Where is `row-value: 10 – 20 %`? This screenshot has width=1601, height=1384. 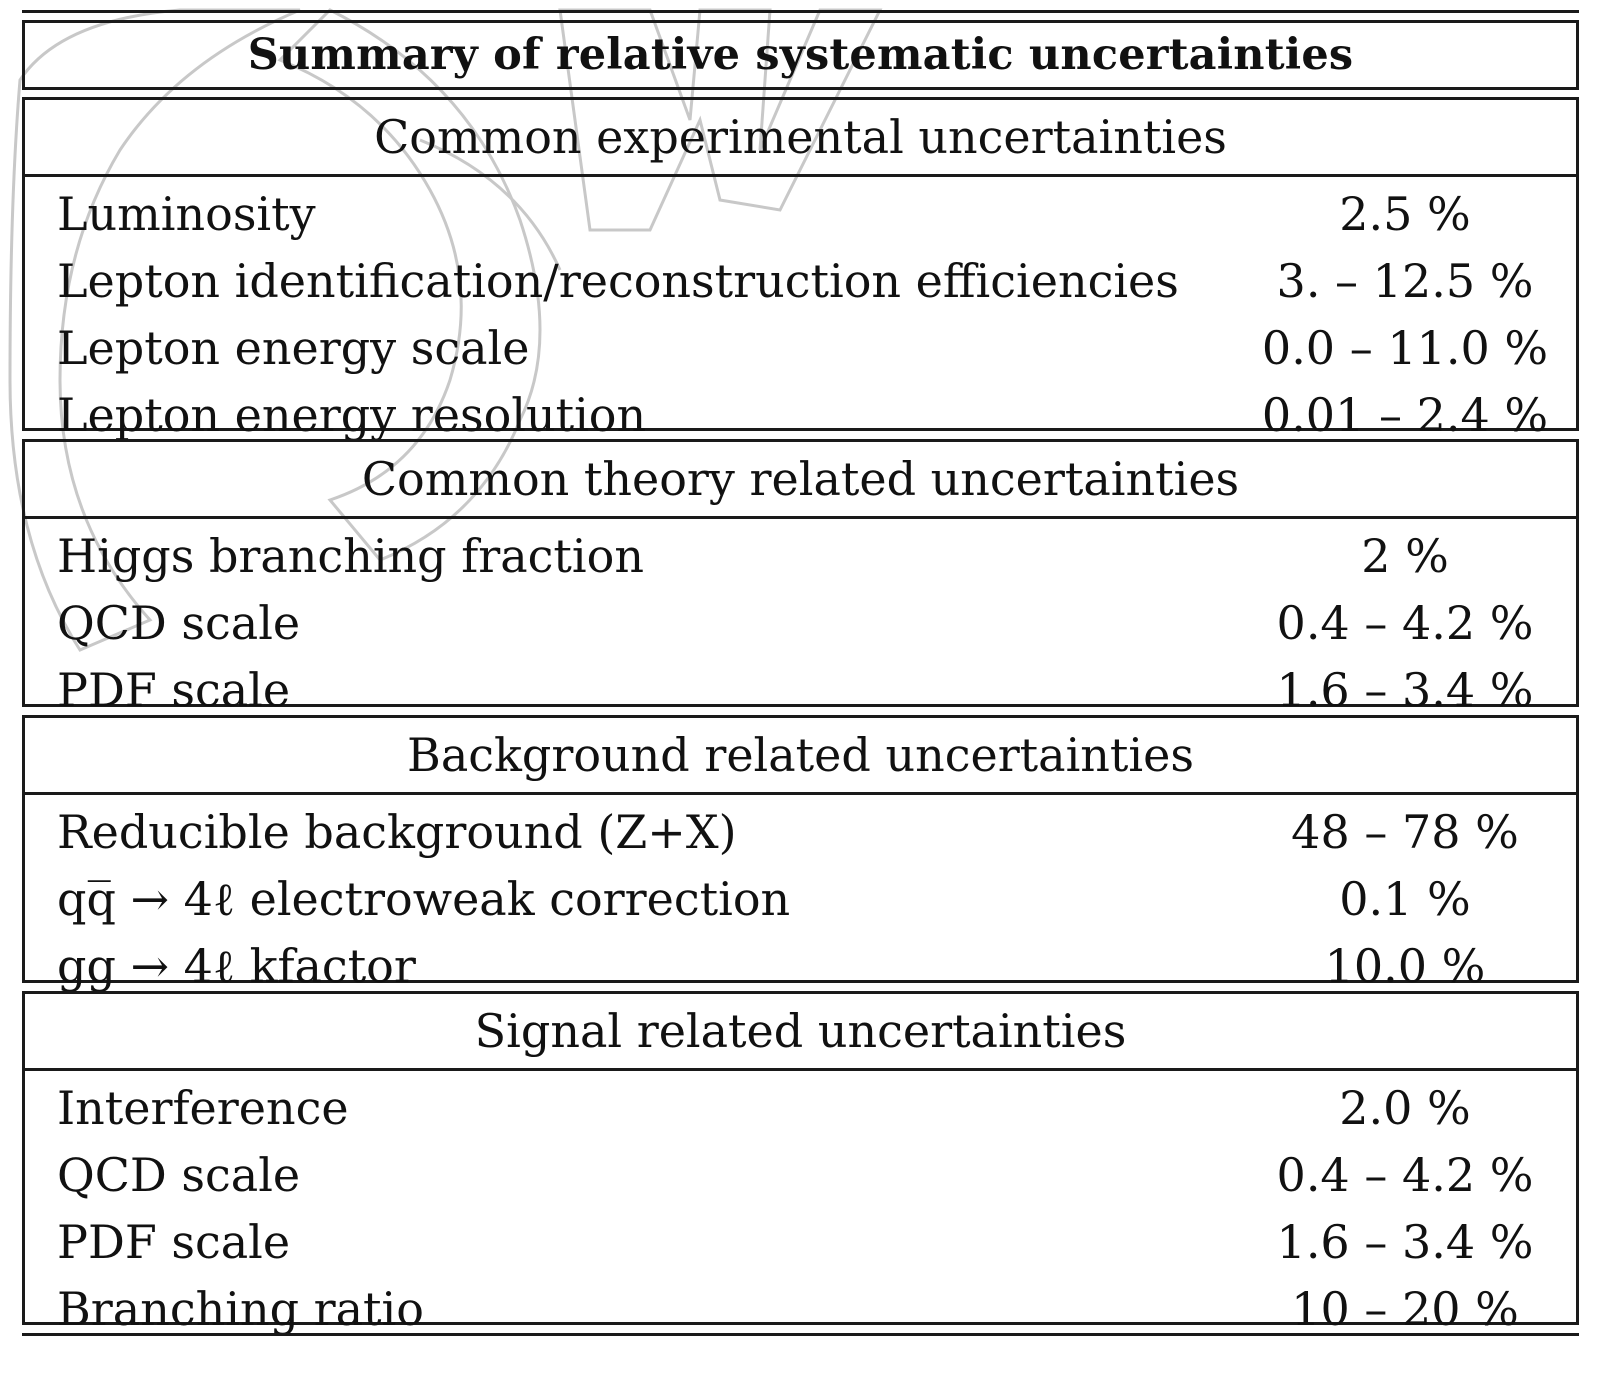 row-value: 10 – 20 % is located at coordinates (1405, 1309).